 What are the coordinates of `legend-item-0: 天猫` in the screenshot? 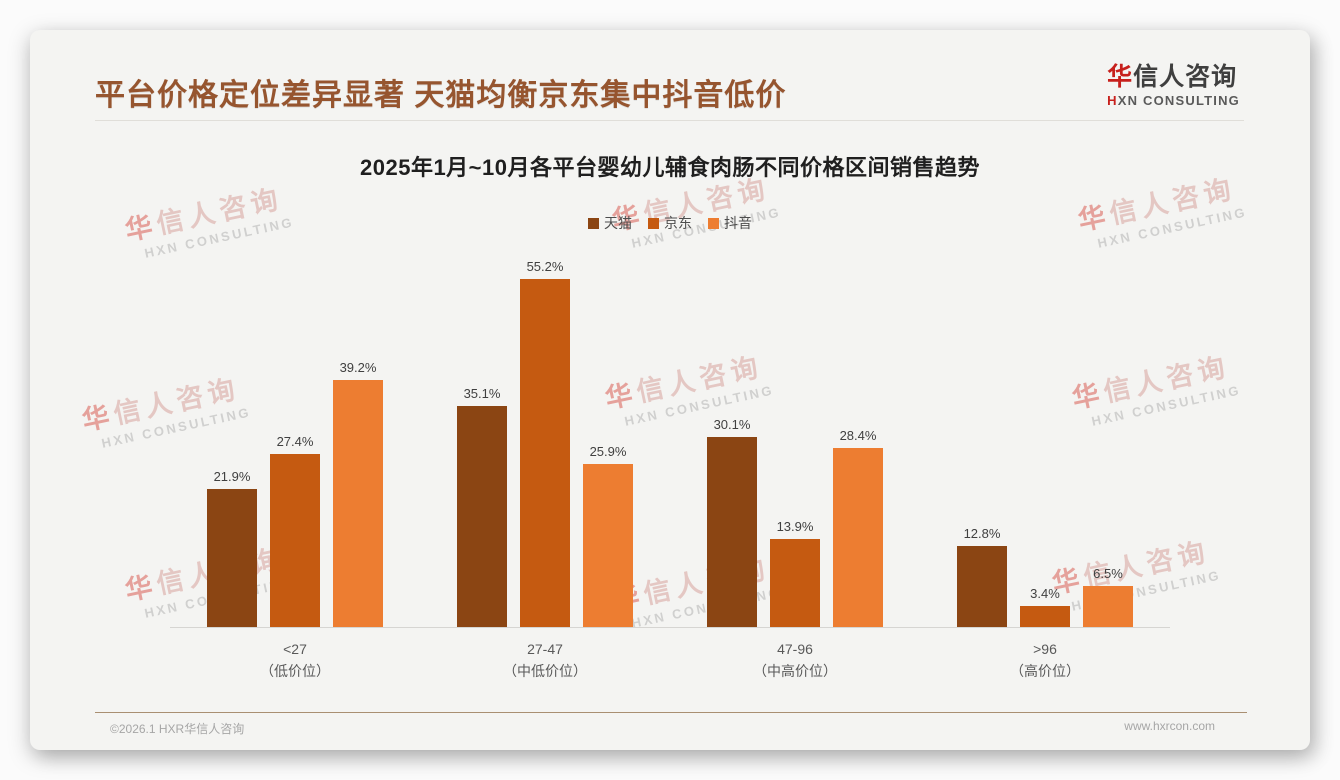 It's located at (610, 223).